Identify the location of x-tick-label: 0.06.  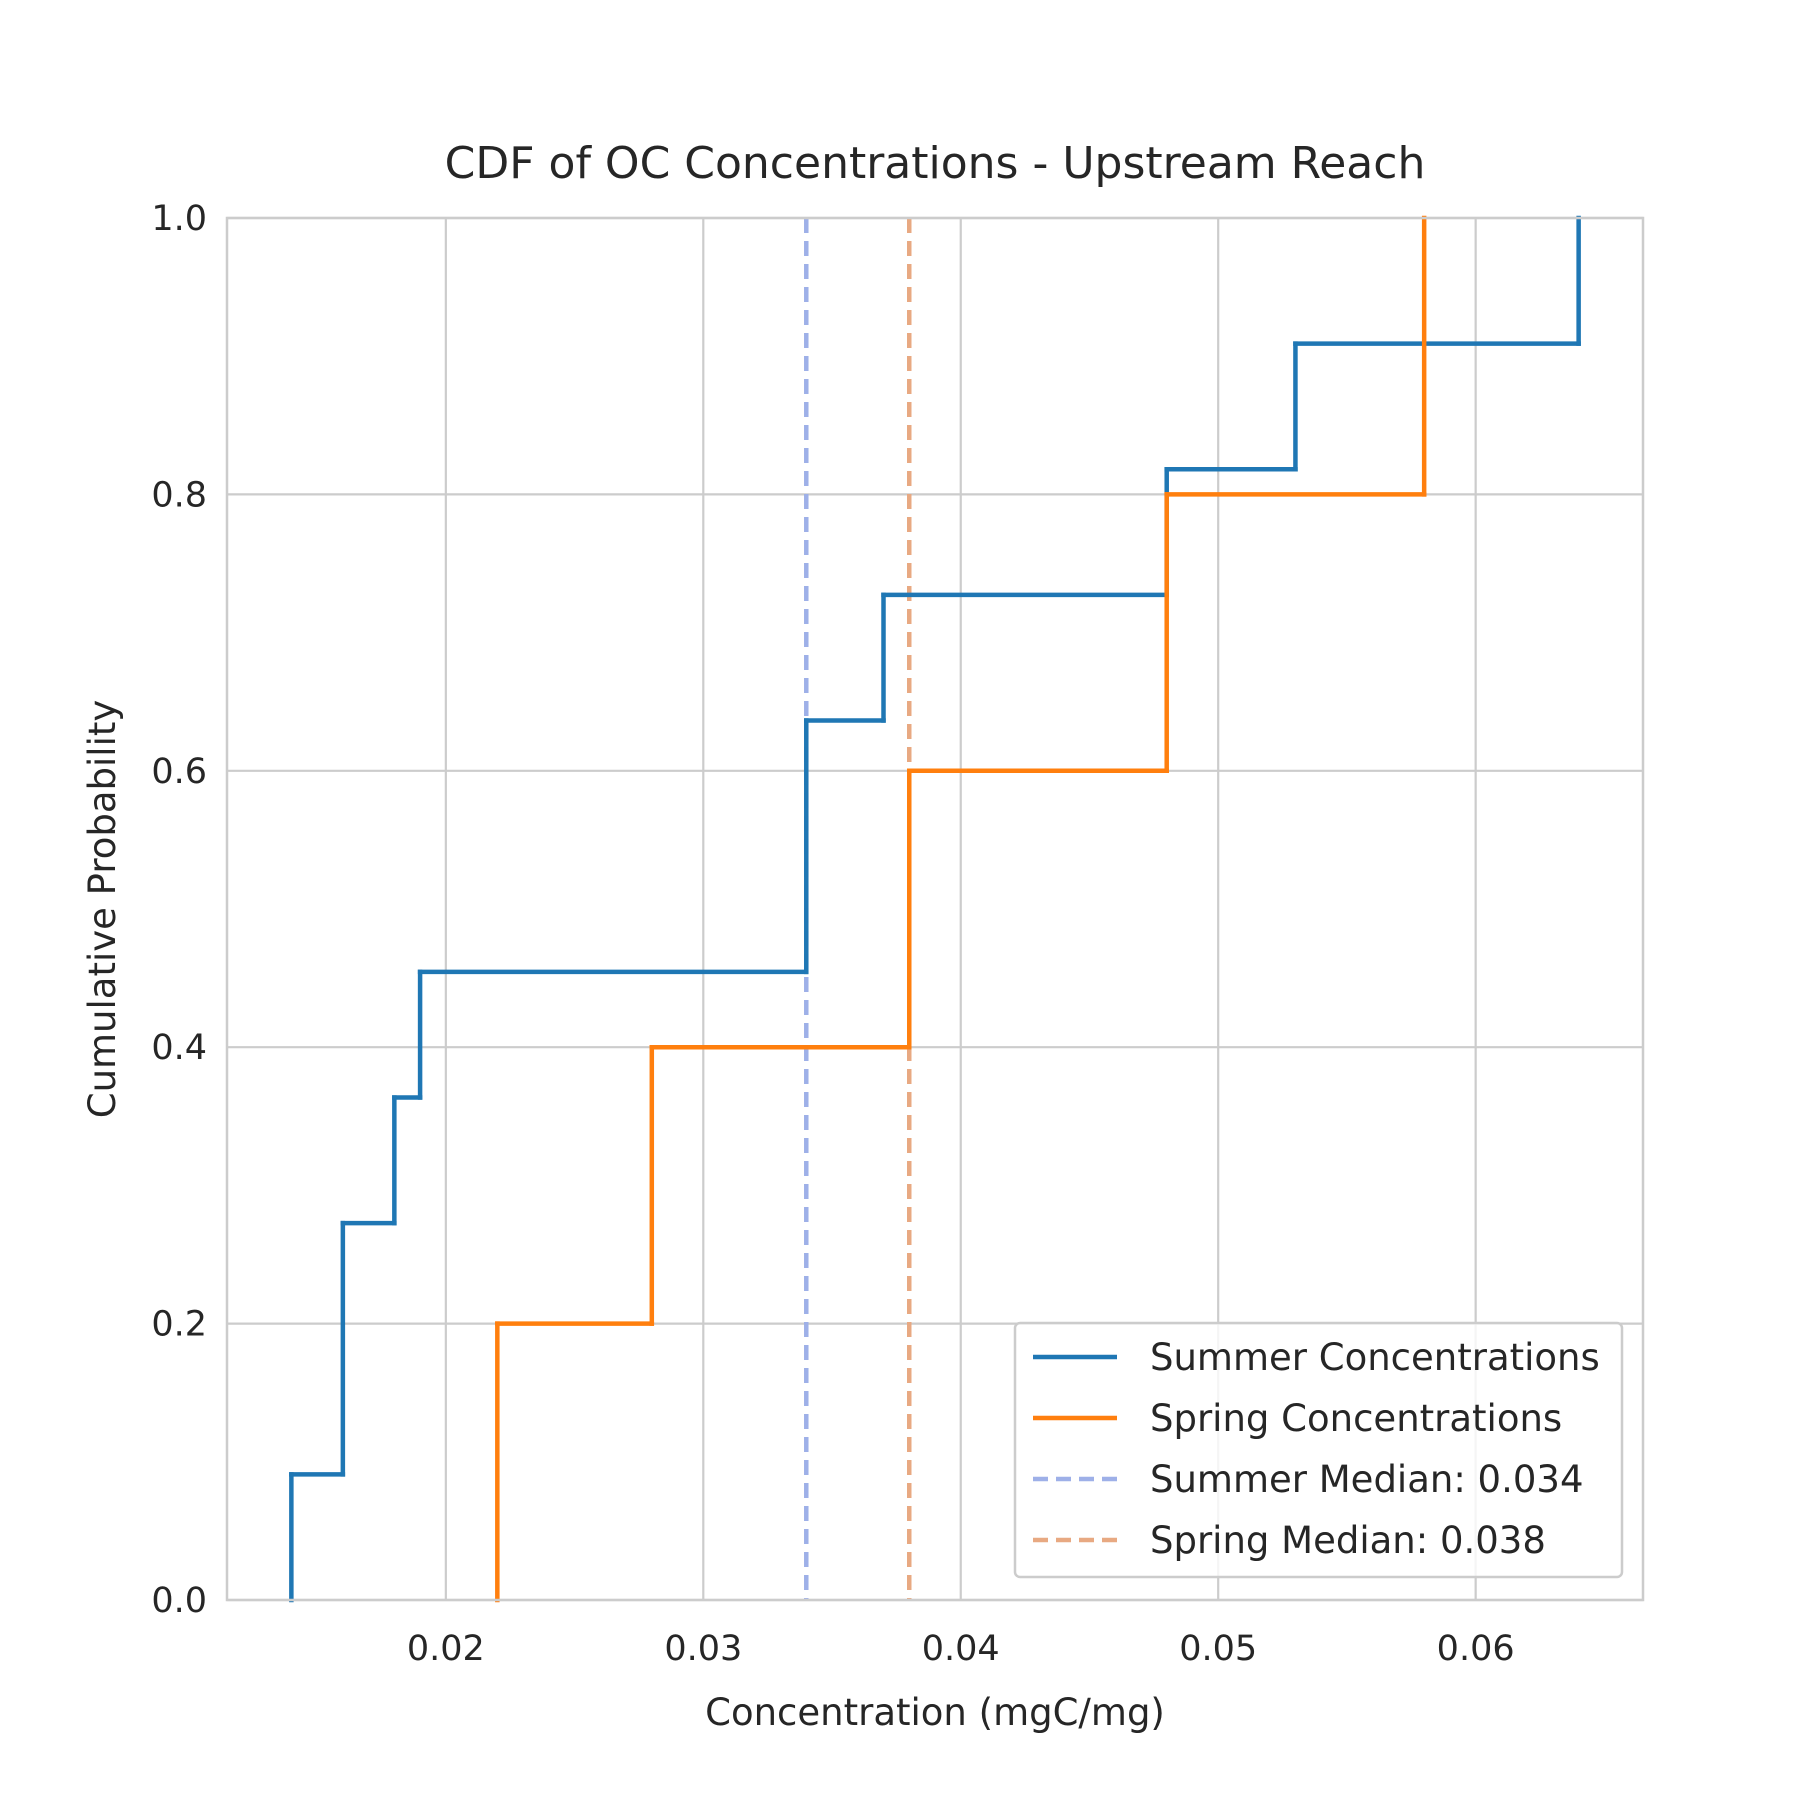
(1476, 1649).